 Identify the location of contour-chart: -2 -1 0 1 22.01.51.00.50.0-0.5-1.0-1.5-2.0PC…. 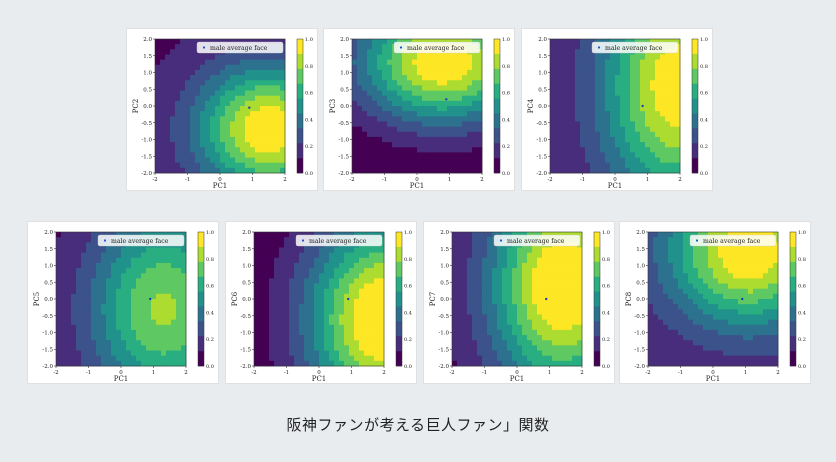
(617, 113).